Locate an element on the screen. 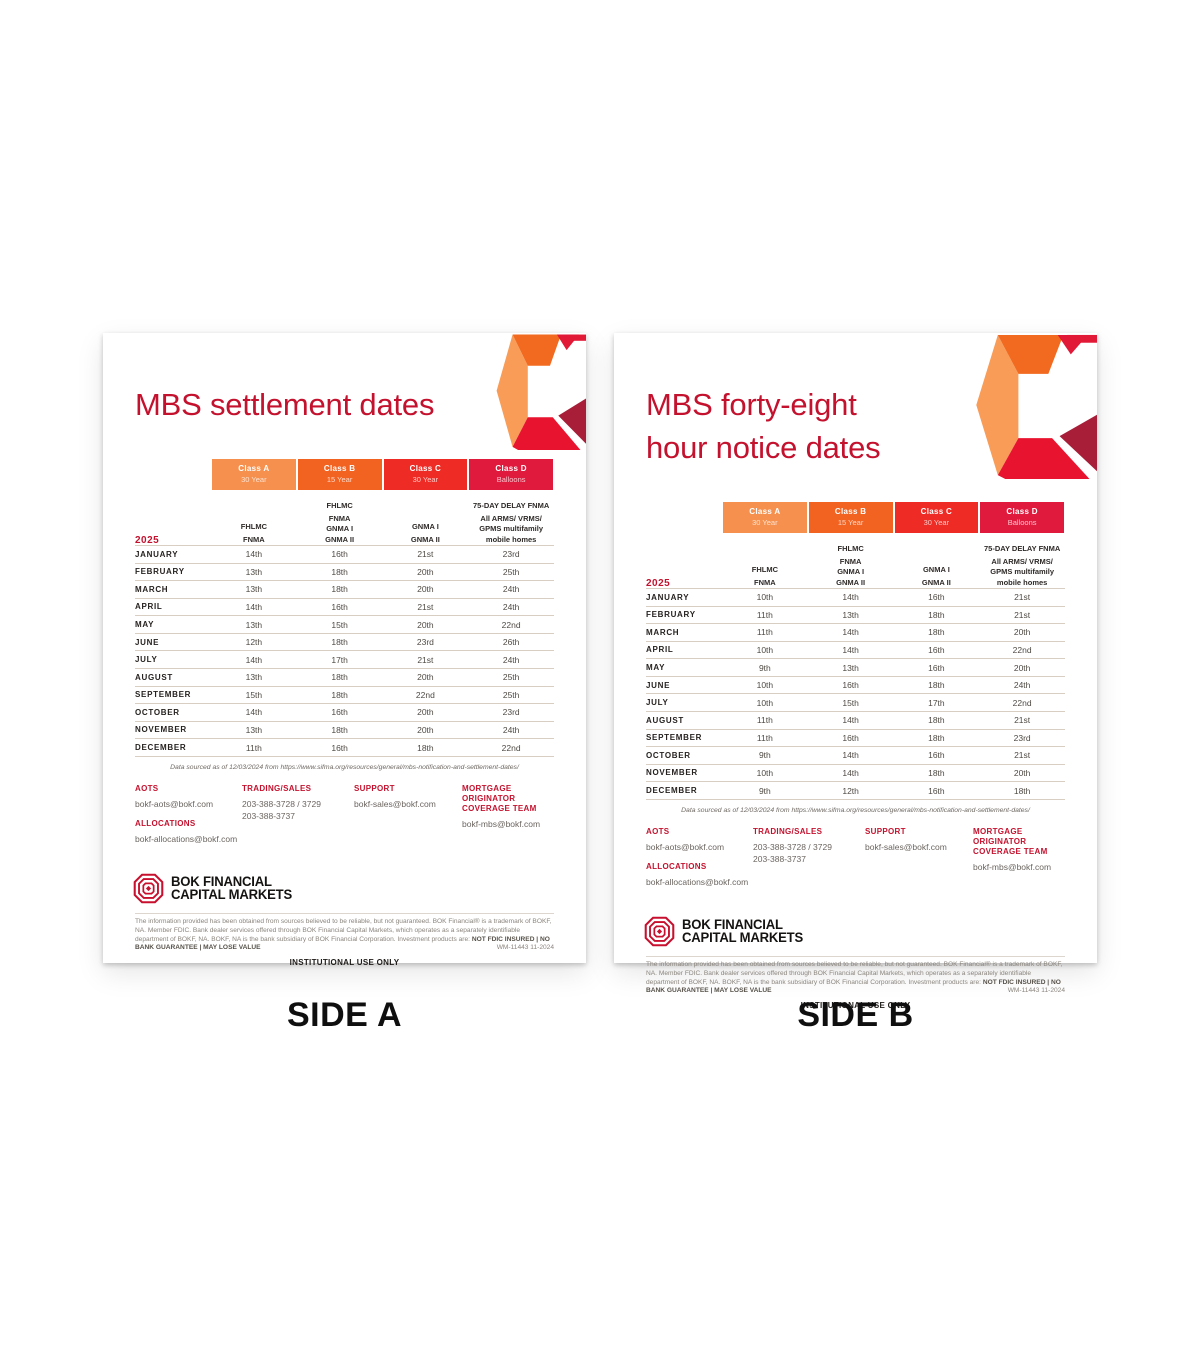 This screenshot has height=1346, width=1200. class-term: 15 Year is located at coordinates (339, 479).